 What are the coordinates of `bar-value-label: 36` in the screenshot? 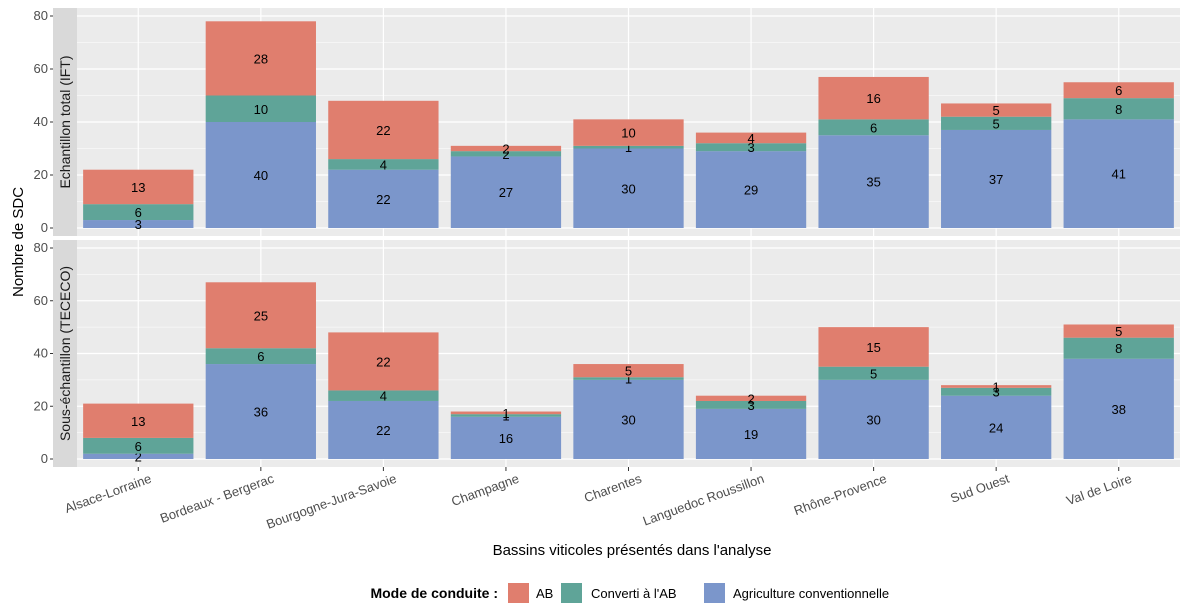 It's located at (261, 412).